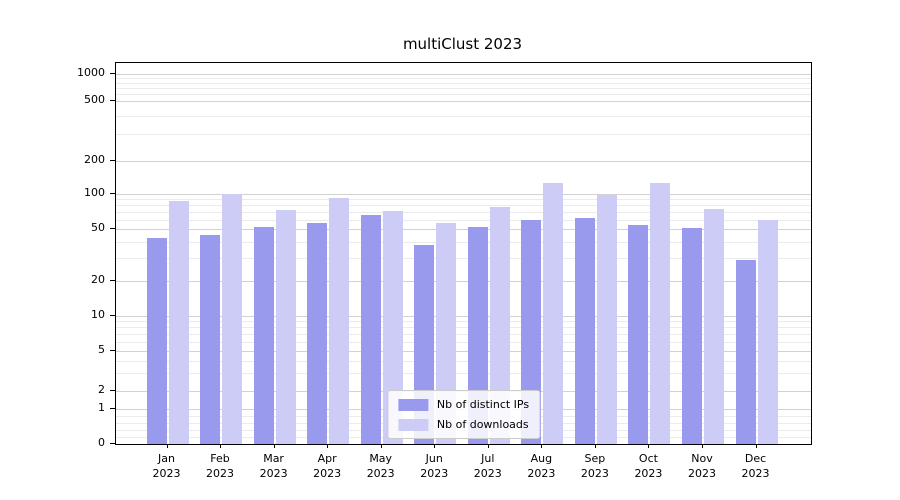  Describe the element at coordinates (98, 228) in the screenshot. I see `y-tick-label: 50` at that location.